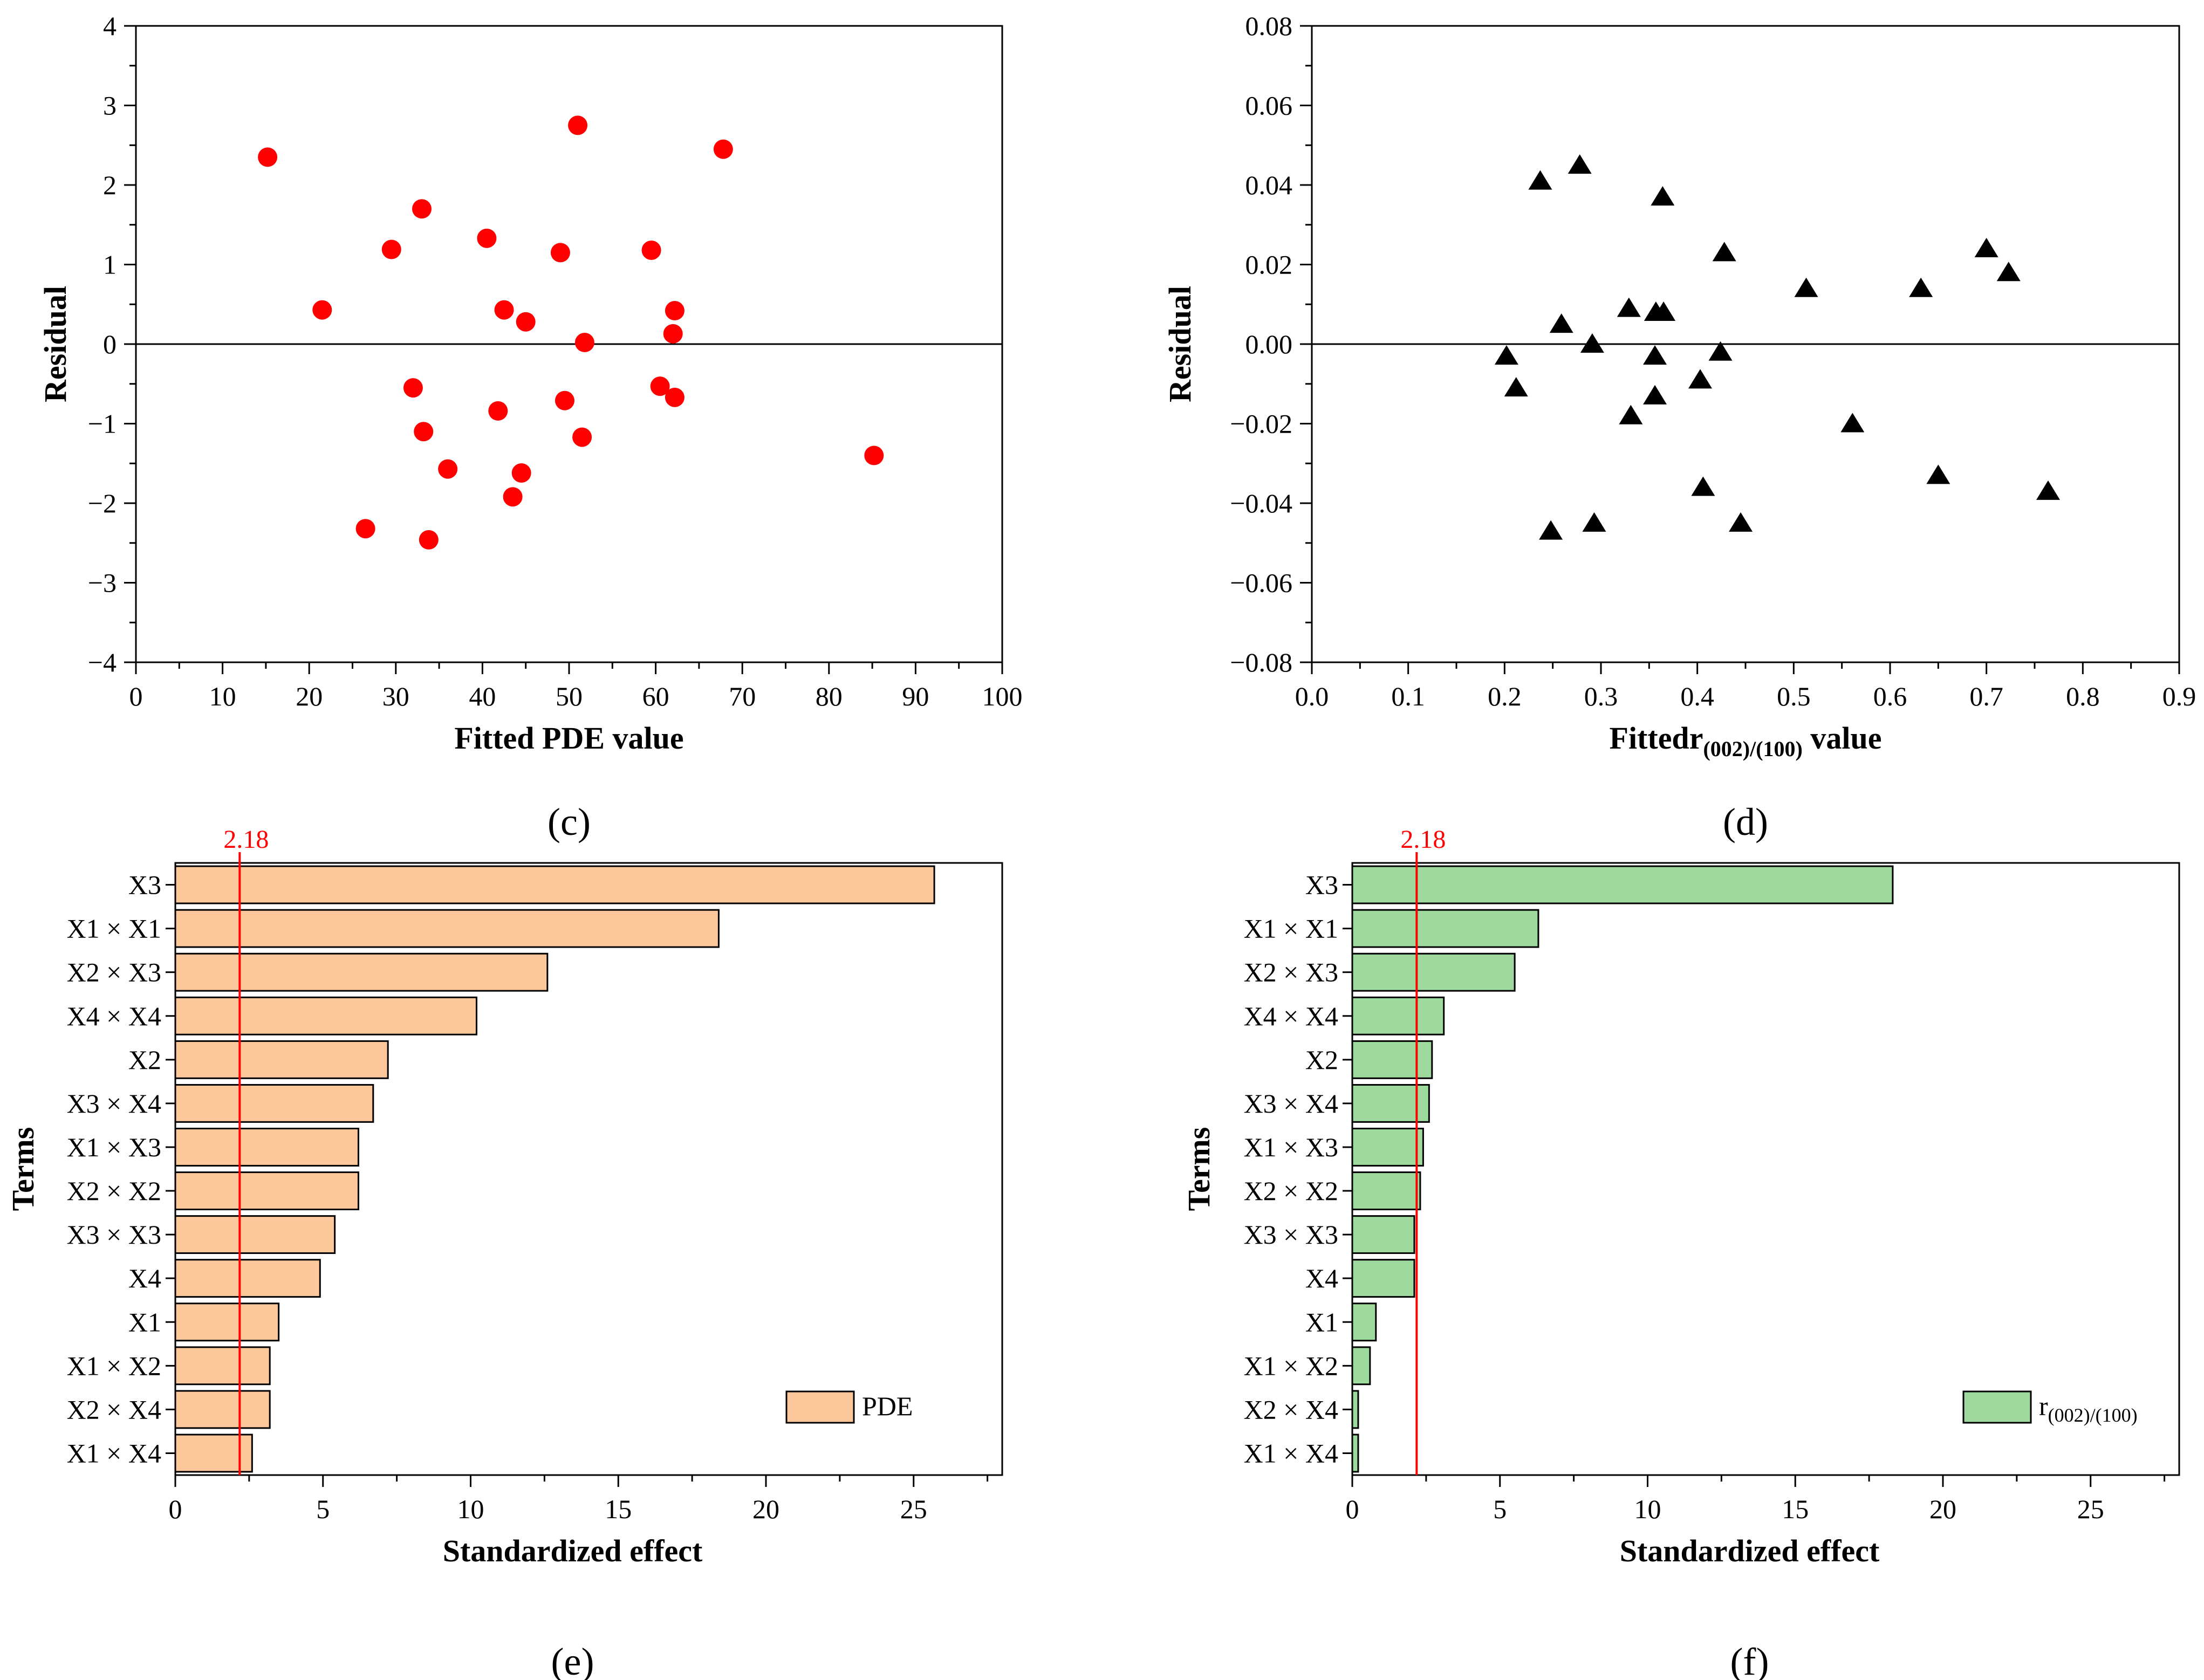 The width and height of the screenshot is (2204, 1680). Describe the element at coordinates (1261, 424) in the screenshot. I see `y-tick-label: −0.02` at that location.